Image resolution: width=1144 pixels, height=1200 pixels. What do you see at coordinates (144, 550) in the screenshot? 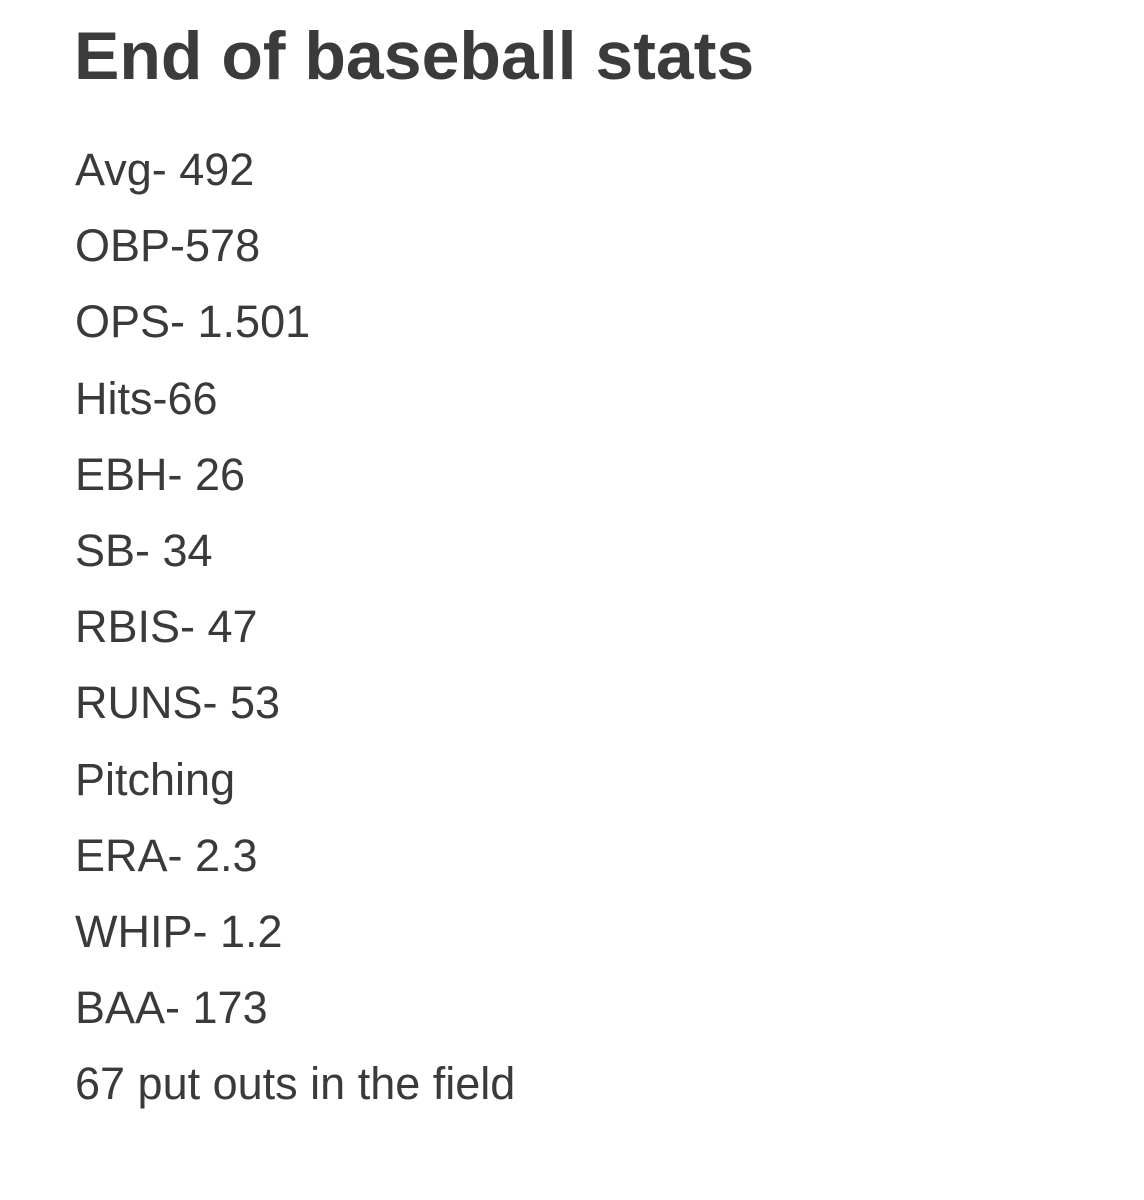
I see `note-line: SB- 34` at bounding box center [144, 550].